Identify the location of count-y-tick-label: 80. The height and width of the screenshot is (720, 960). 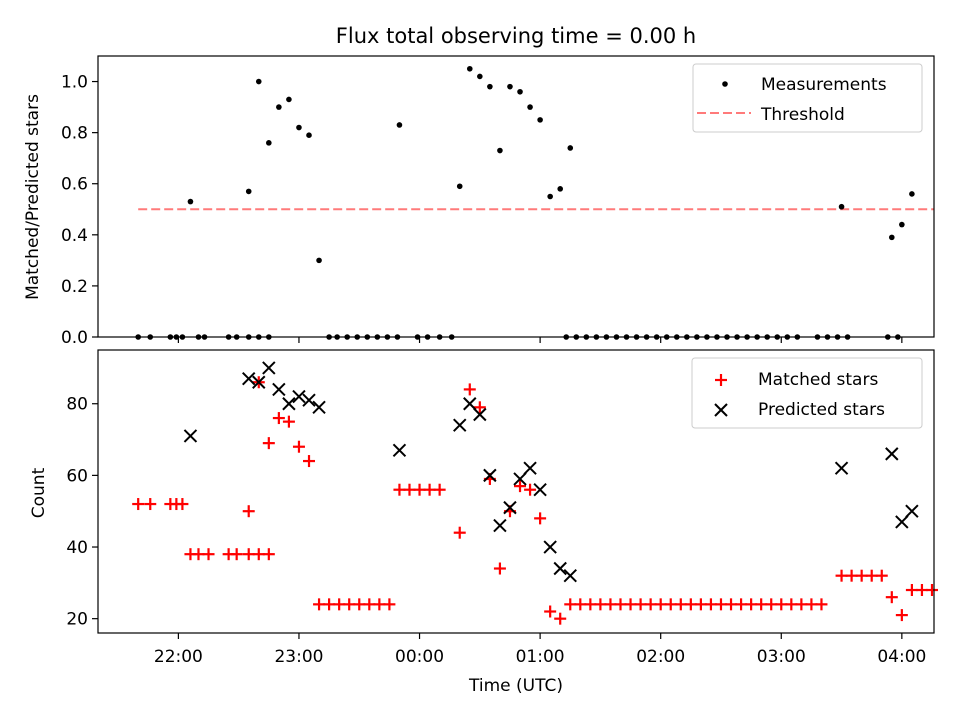
(77, 405).